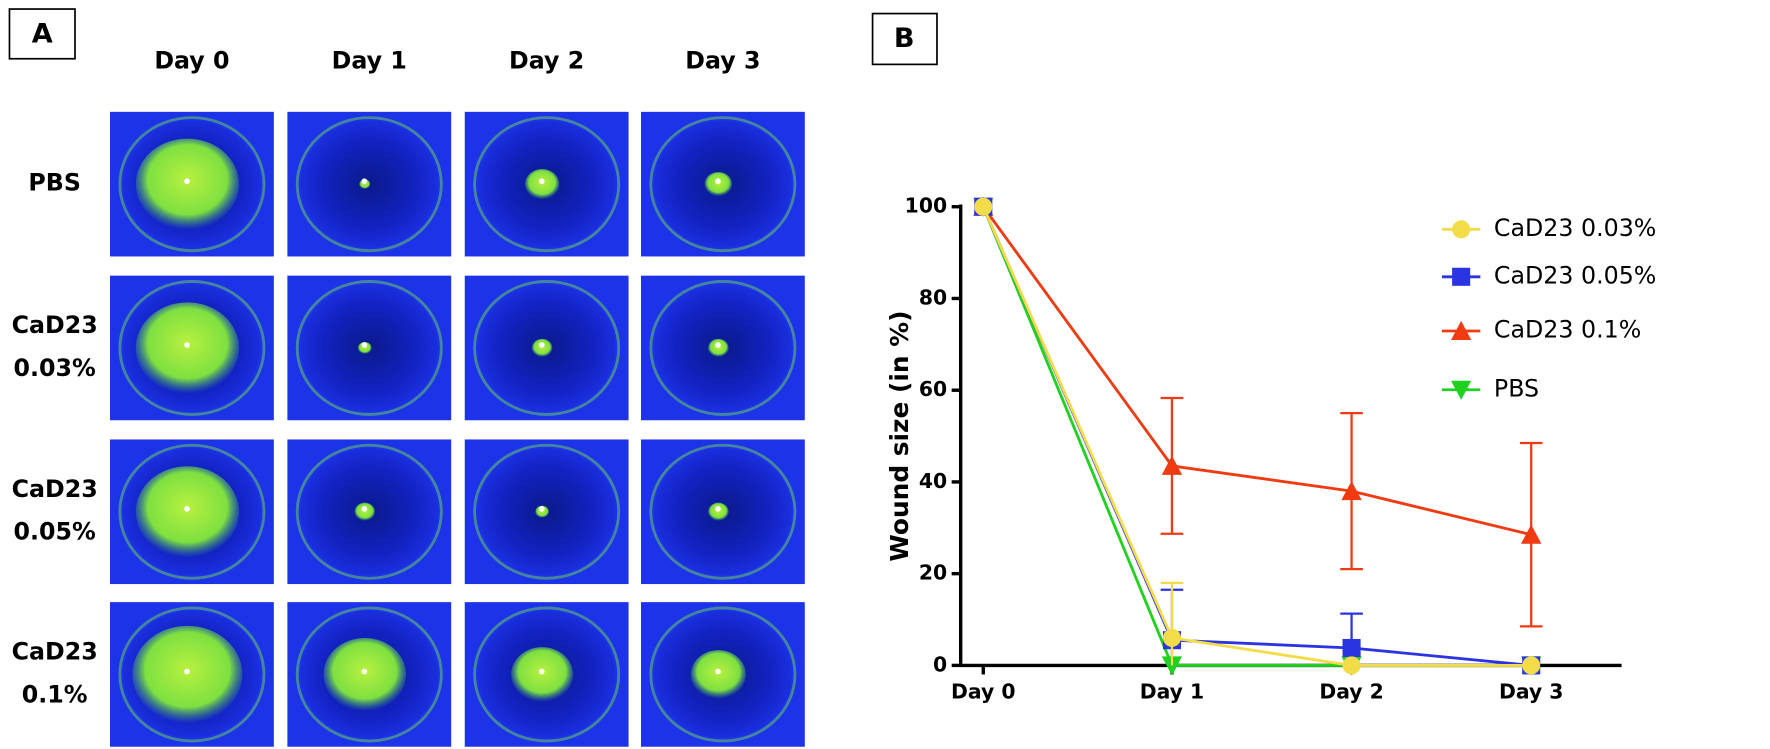  I want to click on row-label: 0.03%, so click(55, 368).